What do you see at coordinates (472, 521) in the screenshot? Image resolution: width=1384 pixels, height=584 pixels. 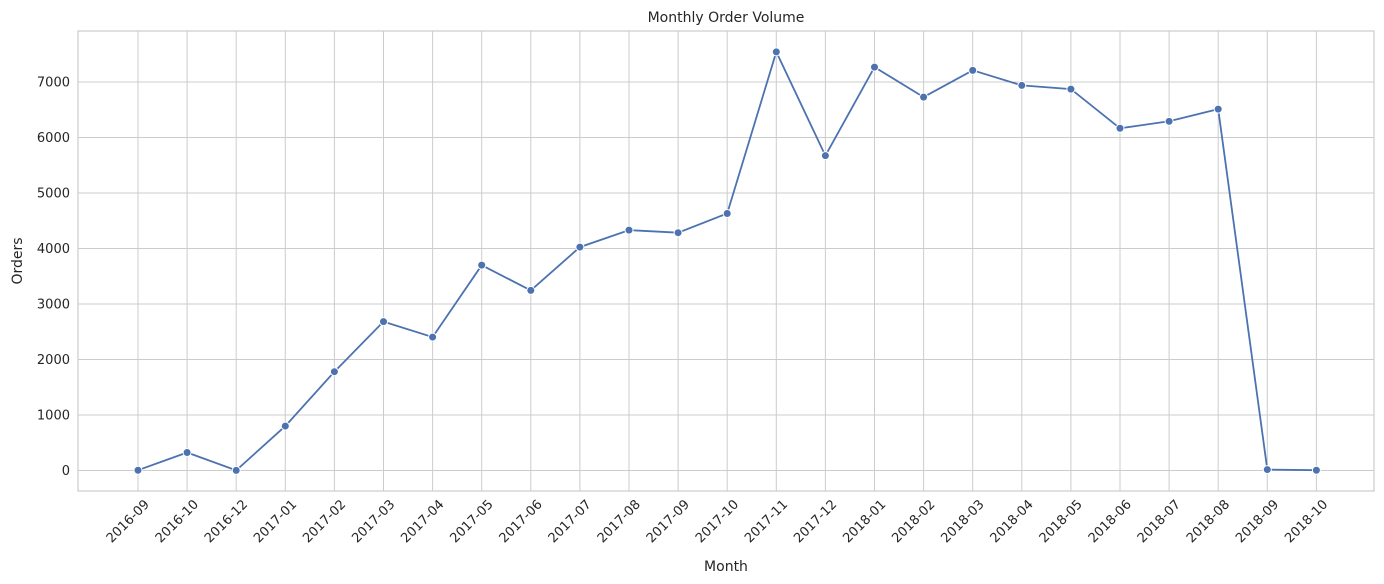 I see `x-tick-label: 2017-05` at bounding box center [472, 521].